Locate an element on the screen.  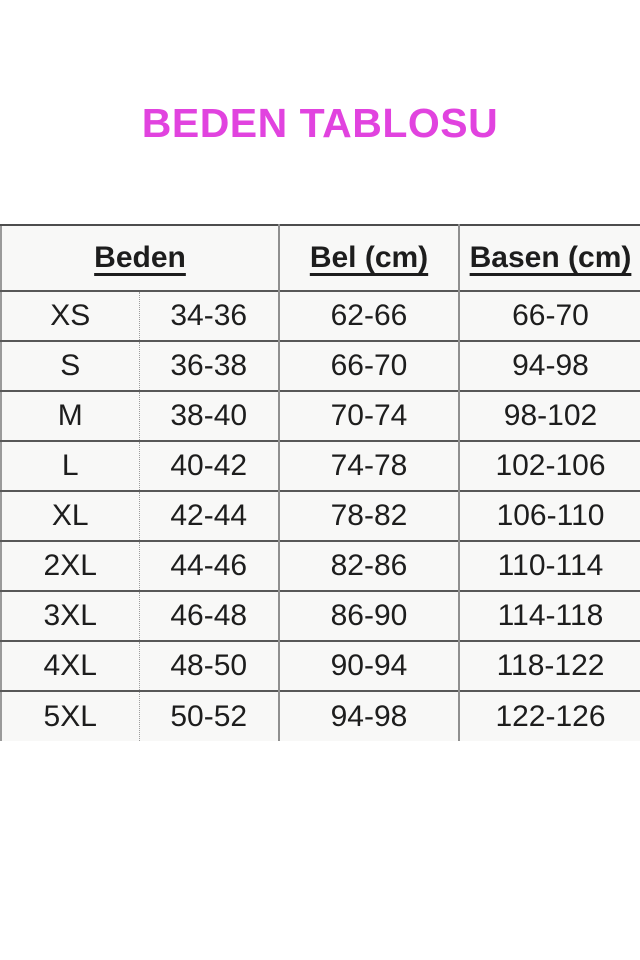
table-row: XS 34-36 62-66 66-70 is located at coordinates (320, 315).